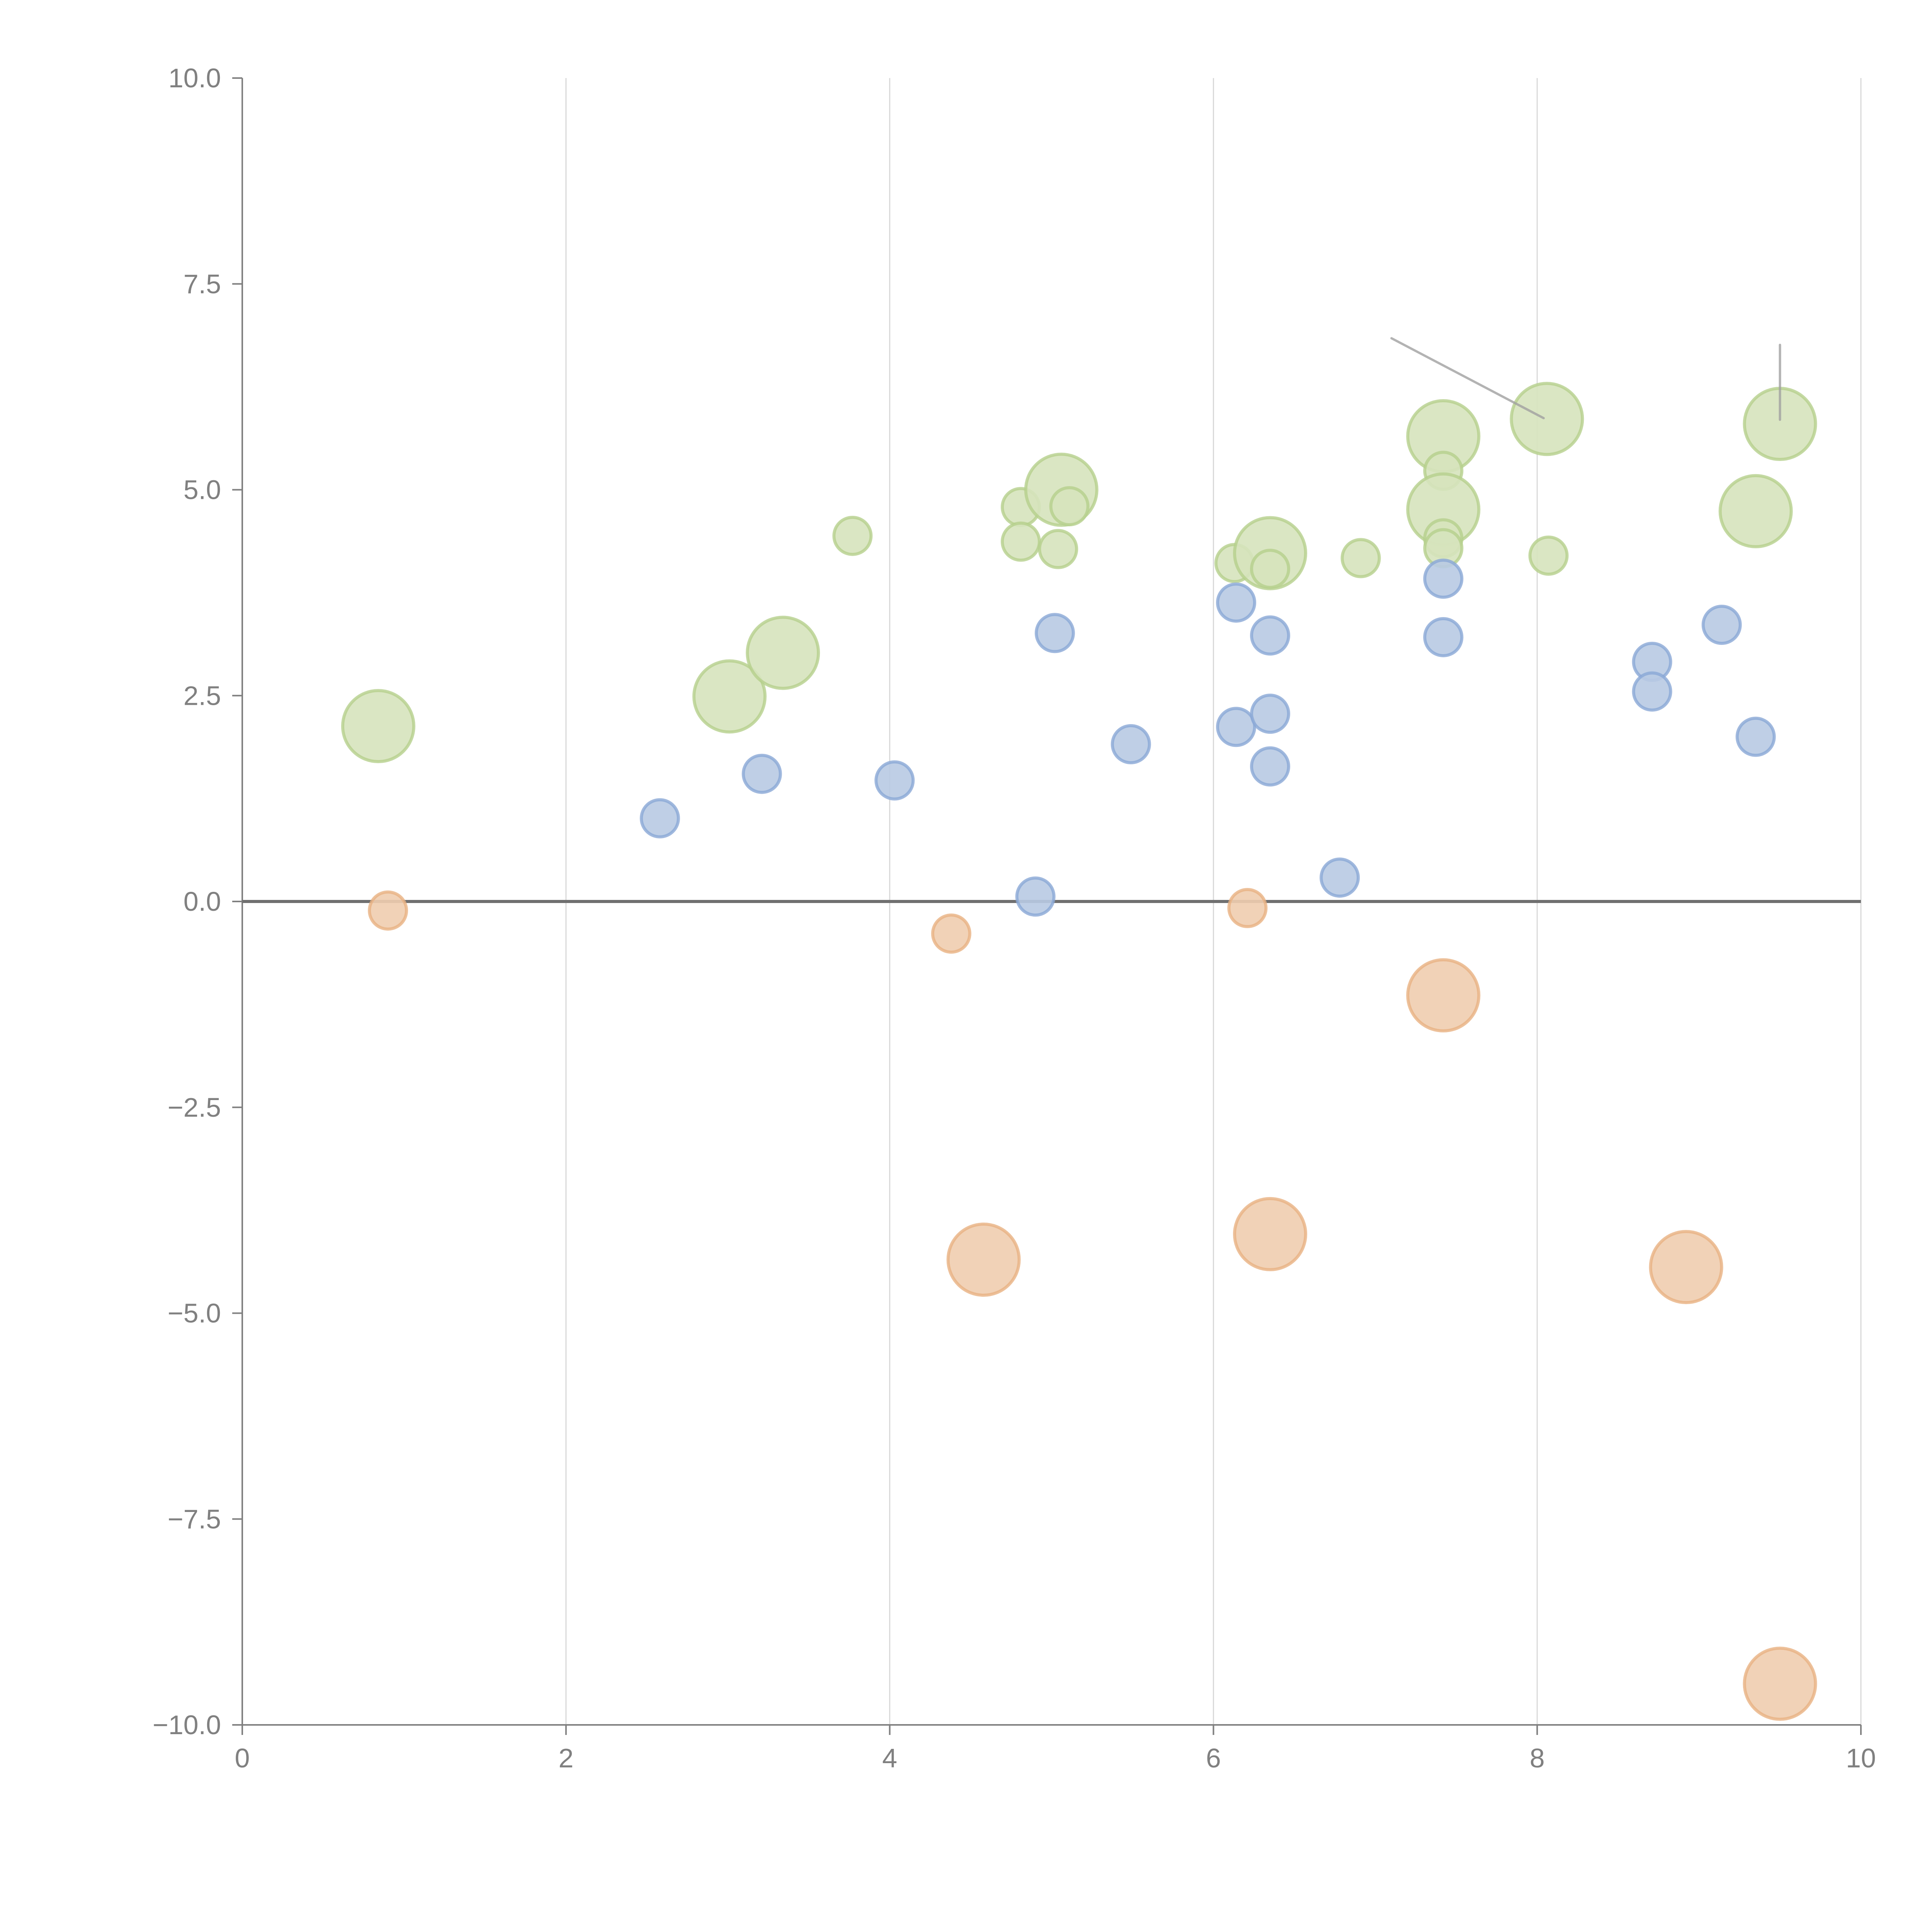 The width and height of the screenshot is (1932, 1932). Describe the element at coordinates (1538, 1758) in the screenshot. I see `x-tick-label: 8` at that location.